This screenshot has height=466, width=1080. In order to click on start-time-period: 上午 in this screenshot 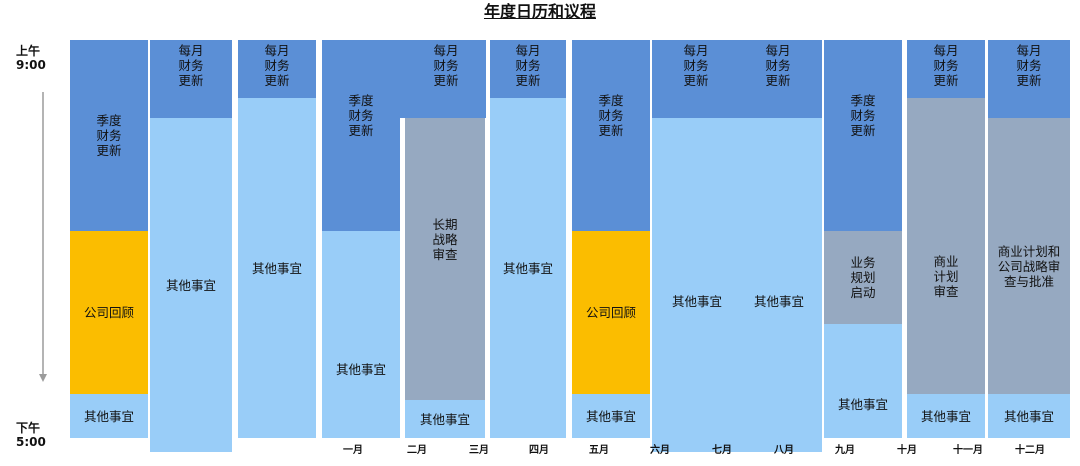, I will do `click(28, 51)`.